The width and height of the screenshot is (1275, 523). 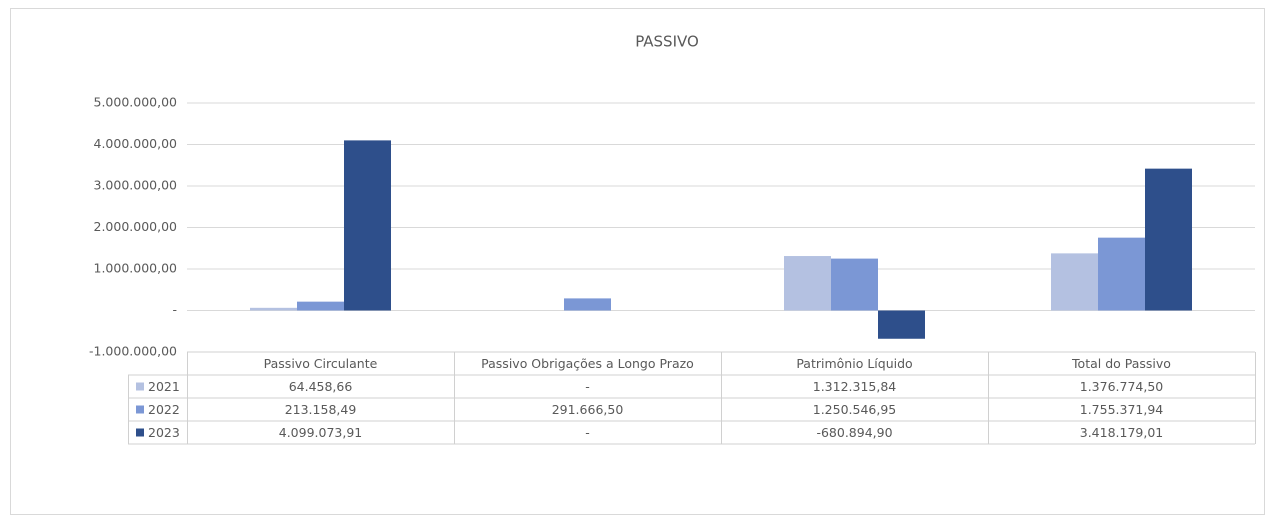 I want to click on table-cell: 1.312.315,84, so click(x=855, y=386).